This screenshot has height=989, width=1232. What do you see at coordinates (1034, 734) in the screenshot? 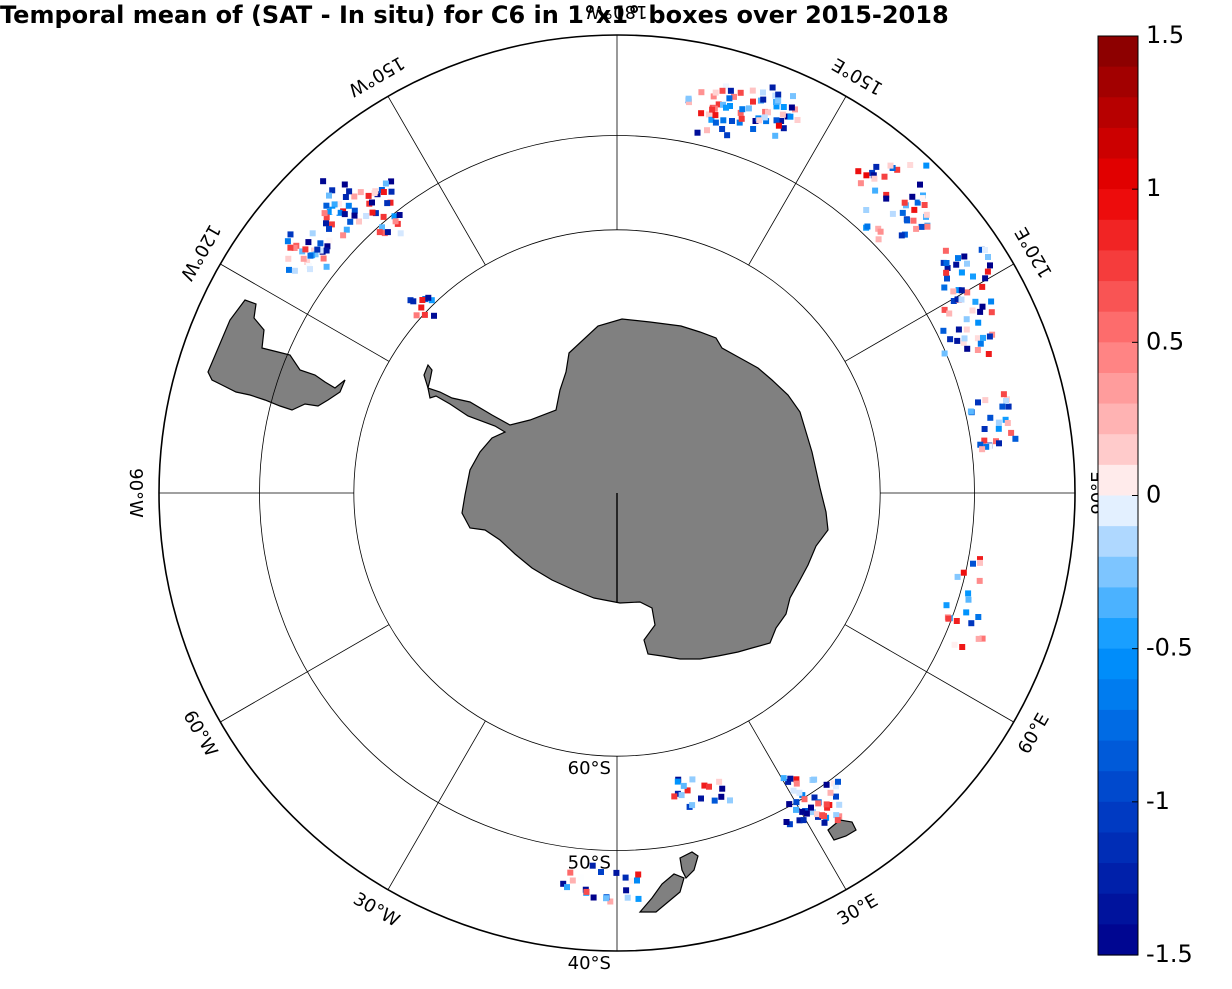
I see `longitude-label: 60°E` at bounding box center [1034, 734].